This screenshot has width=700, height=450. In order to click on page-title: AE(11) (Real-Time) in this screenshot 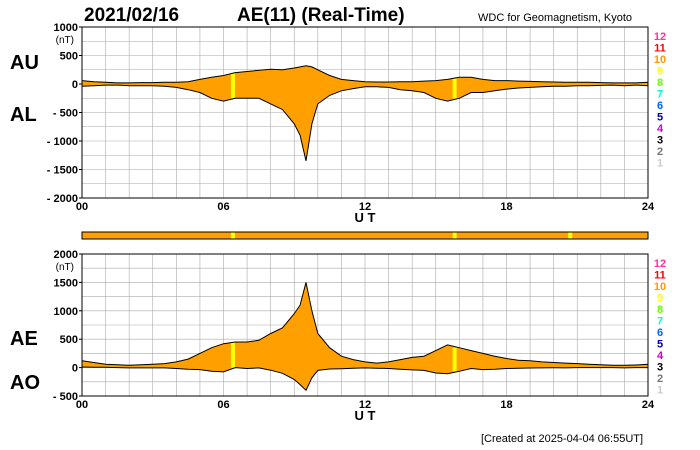, I will do `click(321, 15)`.